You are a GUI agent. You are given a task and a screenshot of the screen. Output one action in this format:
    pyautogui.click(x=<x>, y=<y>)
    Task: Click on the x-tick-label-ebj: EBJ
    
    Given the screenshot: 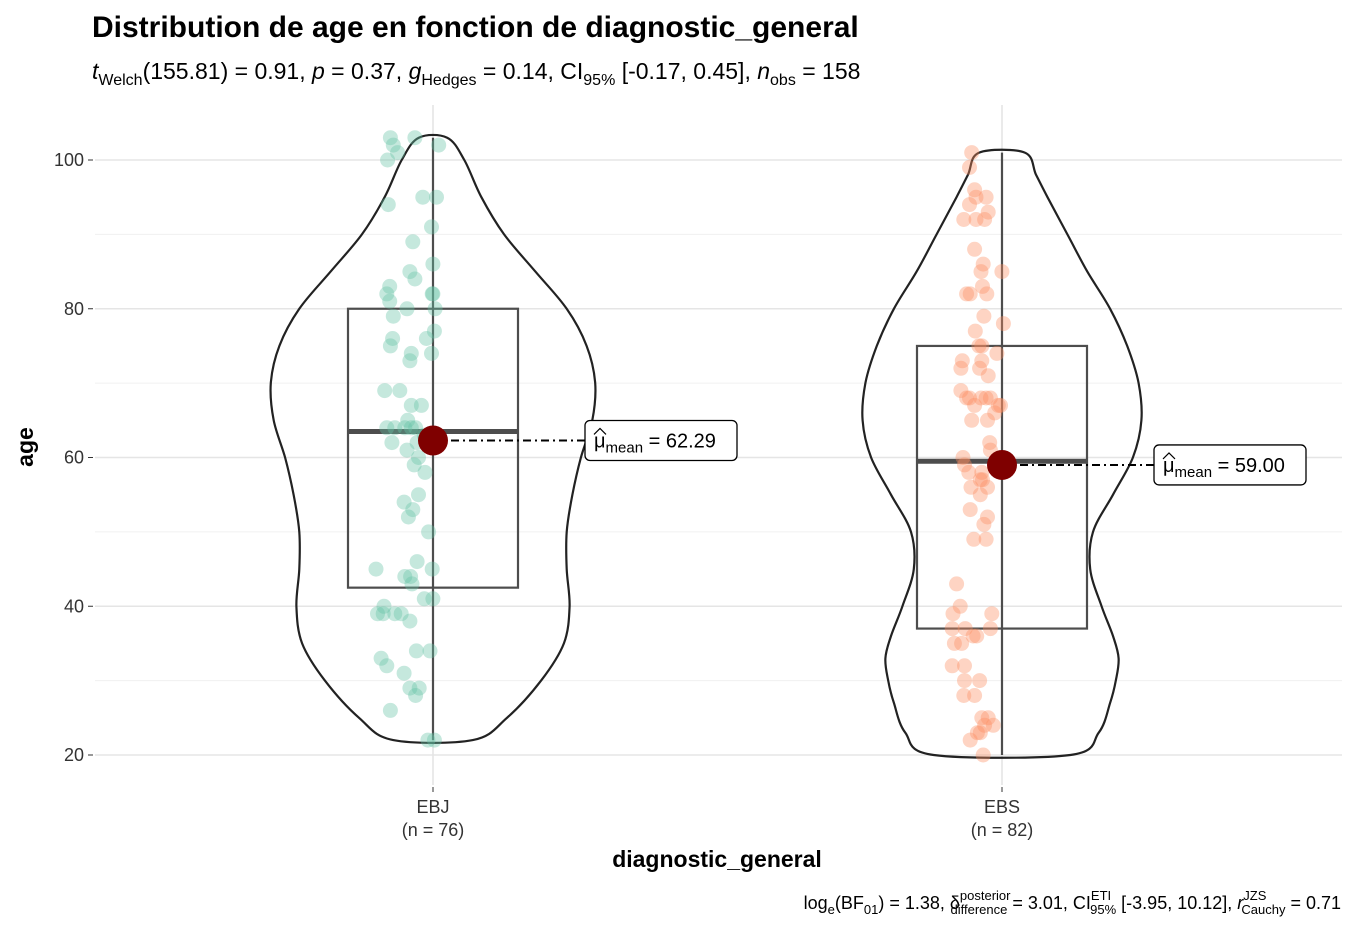 What is the action you would take?
    pyautogui.click(x=432, y=807)
    